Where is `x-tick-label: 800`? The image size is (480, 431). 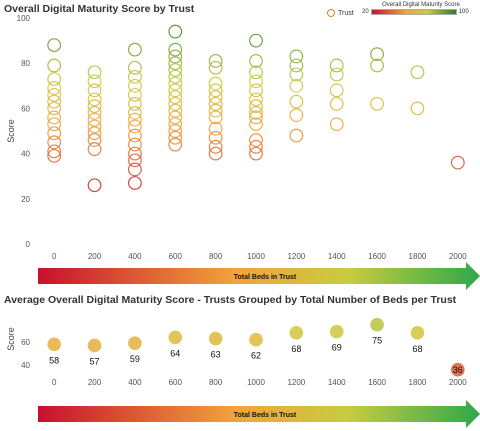
x-tick-label: 800 is located at coordinates (216, 382).